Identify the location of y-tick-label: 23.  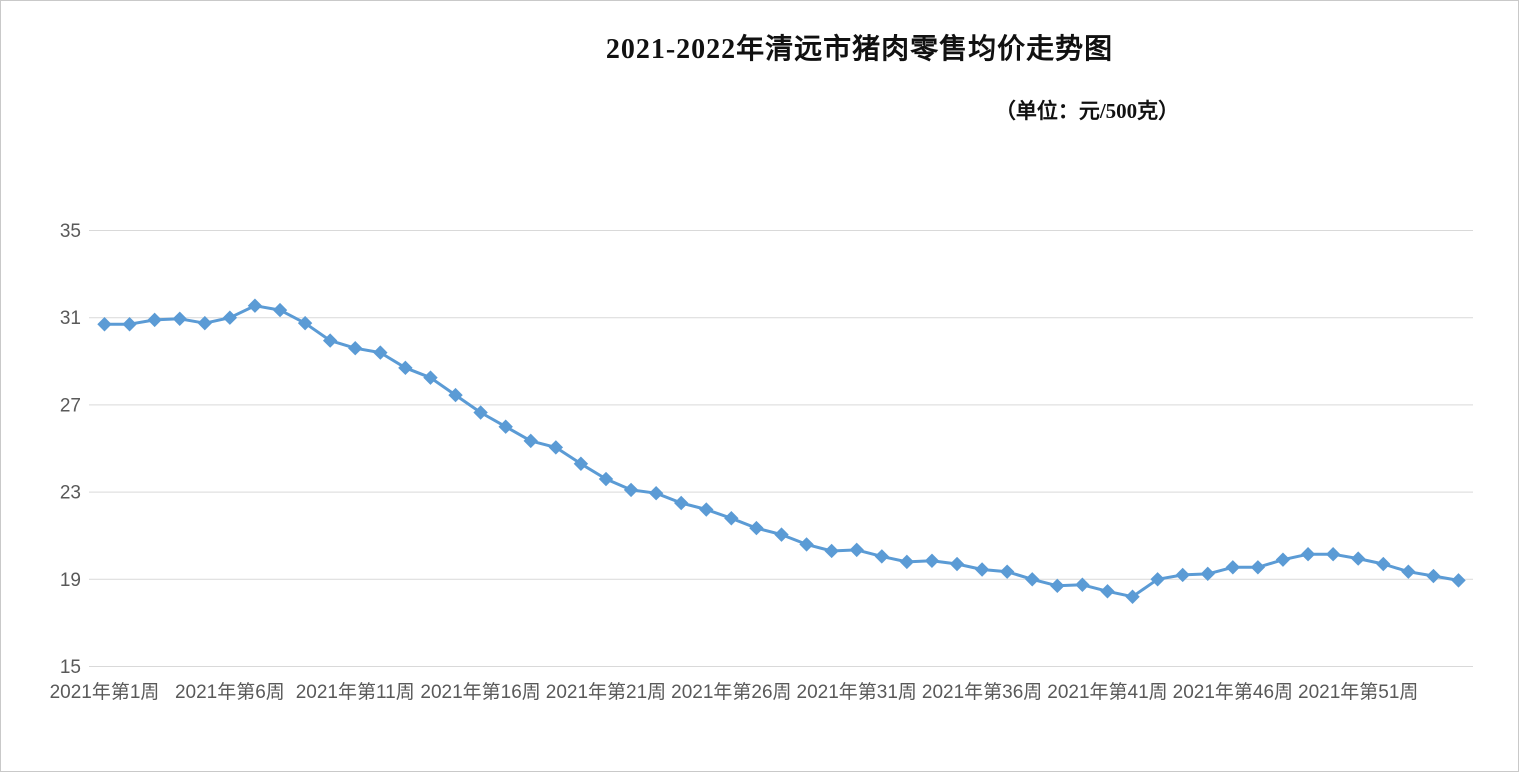
(70, 493).